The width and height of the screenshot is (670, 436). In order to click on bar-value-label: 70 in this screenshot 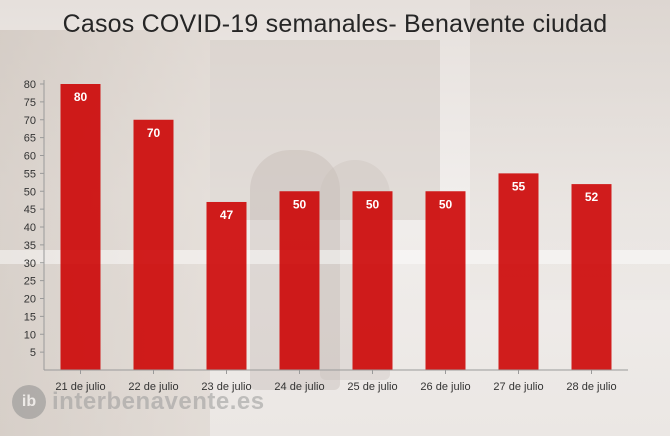, I will do `click(154, 133)`.